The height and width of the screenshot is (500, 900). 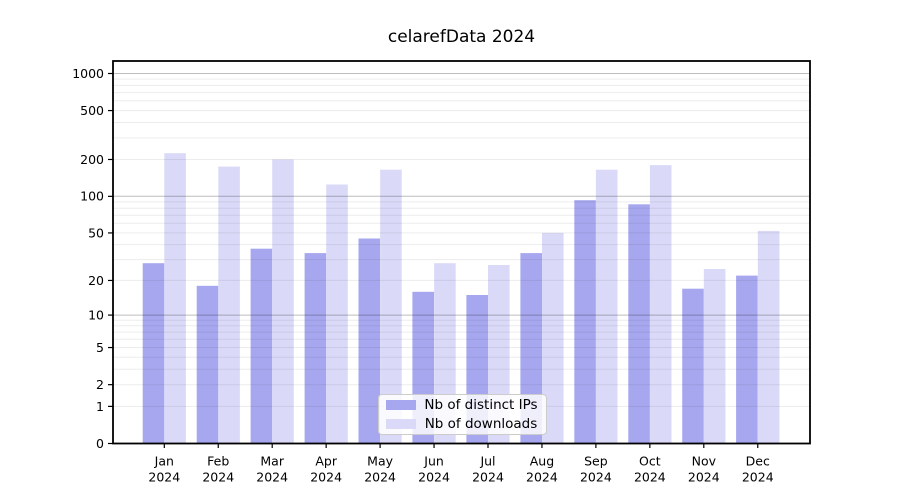 What do you see at coordinates (100, 347) in the screenshot?
I see `y-tick-label-5: 5` at bounding box center [100, 347].